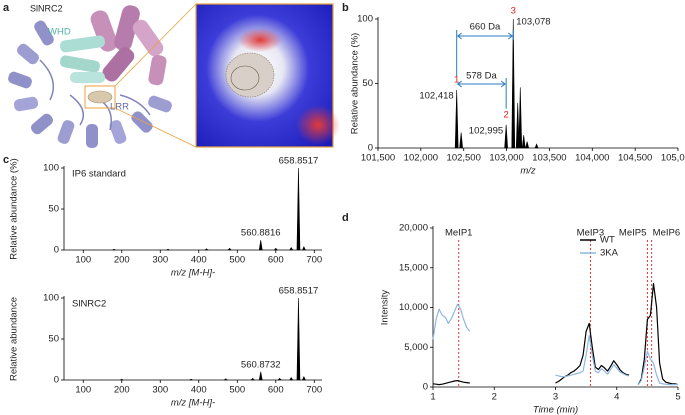 The height and width of the screenshot is (415, 685). What do you see at coordinates (505, 114) in the screenshot?
I see `peak-number: 2` at bounding box center [505, 114].